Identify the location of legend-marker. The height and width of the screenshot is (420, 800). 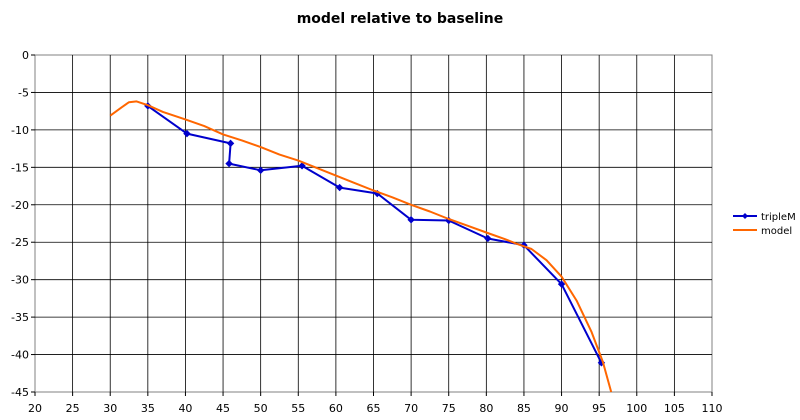
(745, 216).